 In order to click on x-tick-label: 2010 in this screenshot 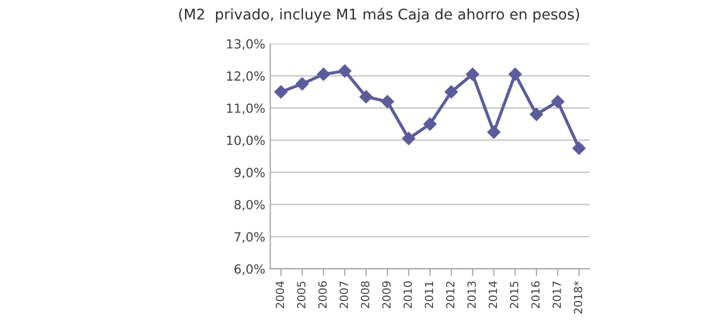, I will do `click(408, 294)`.